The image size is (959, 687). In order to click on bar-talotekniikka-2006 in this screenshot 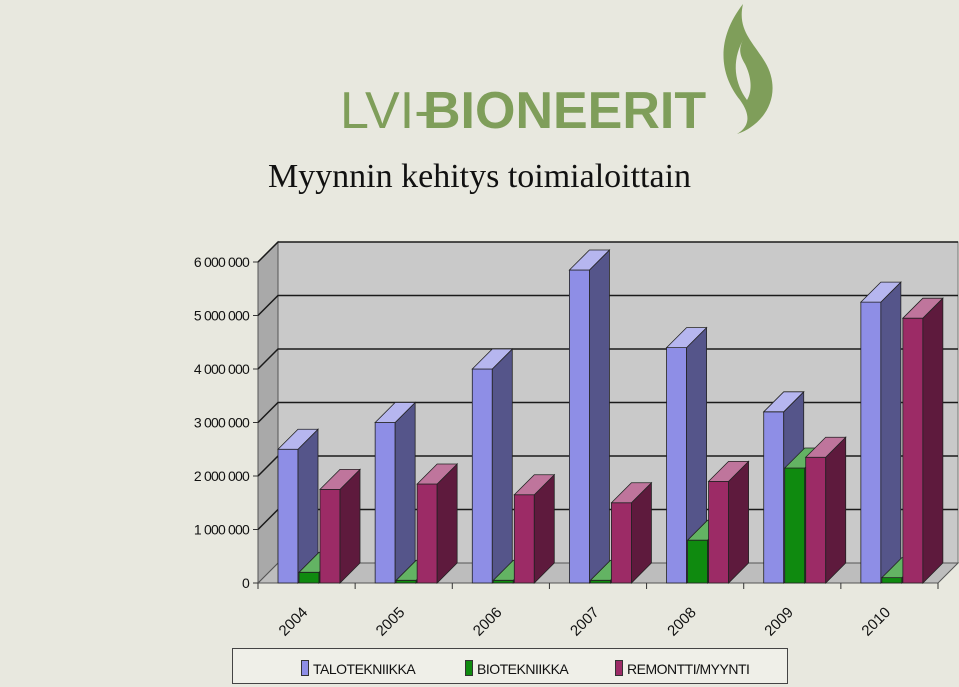, I will do `click(492, 466)`.